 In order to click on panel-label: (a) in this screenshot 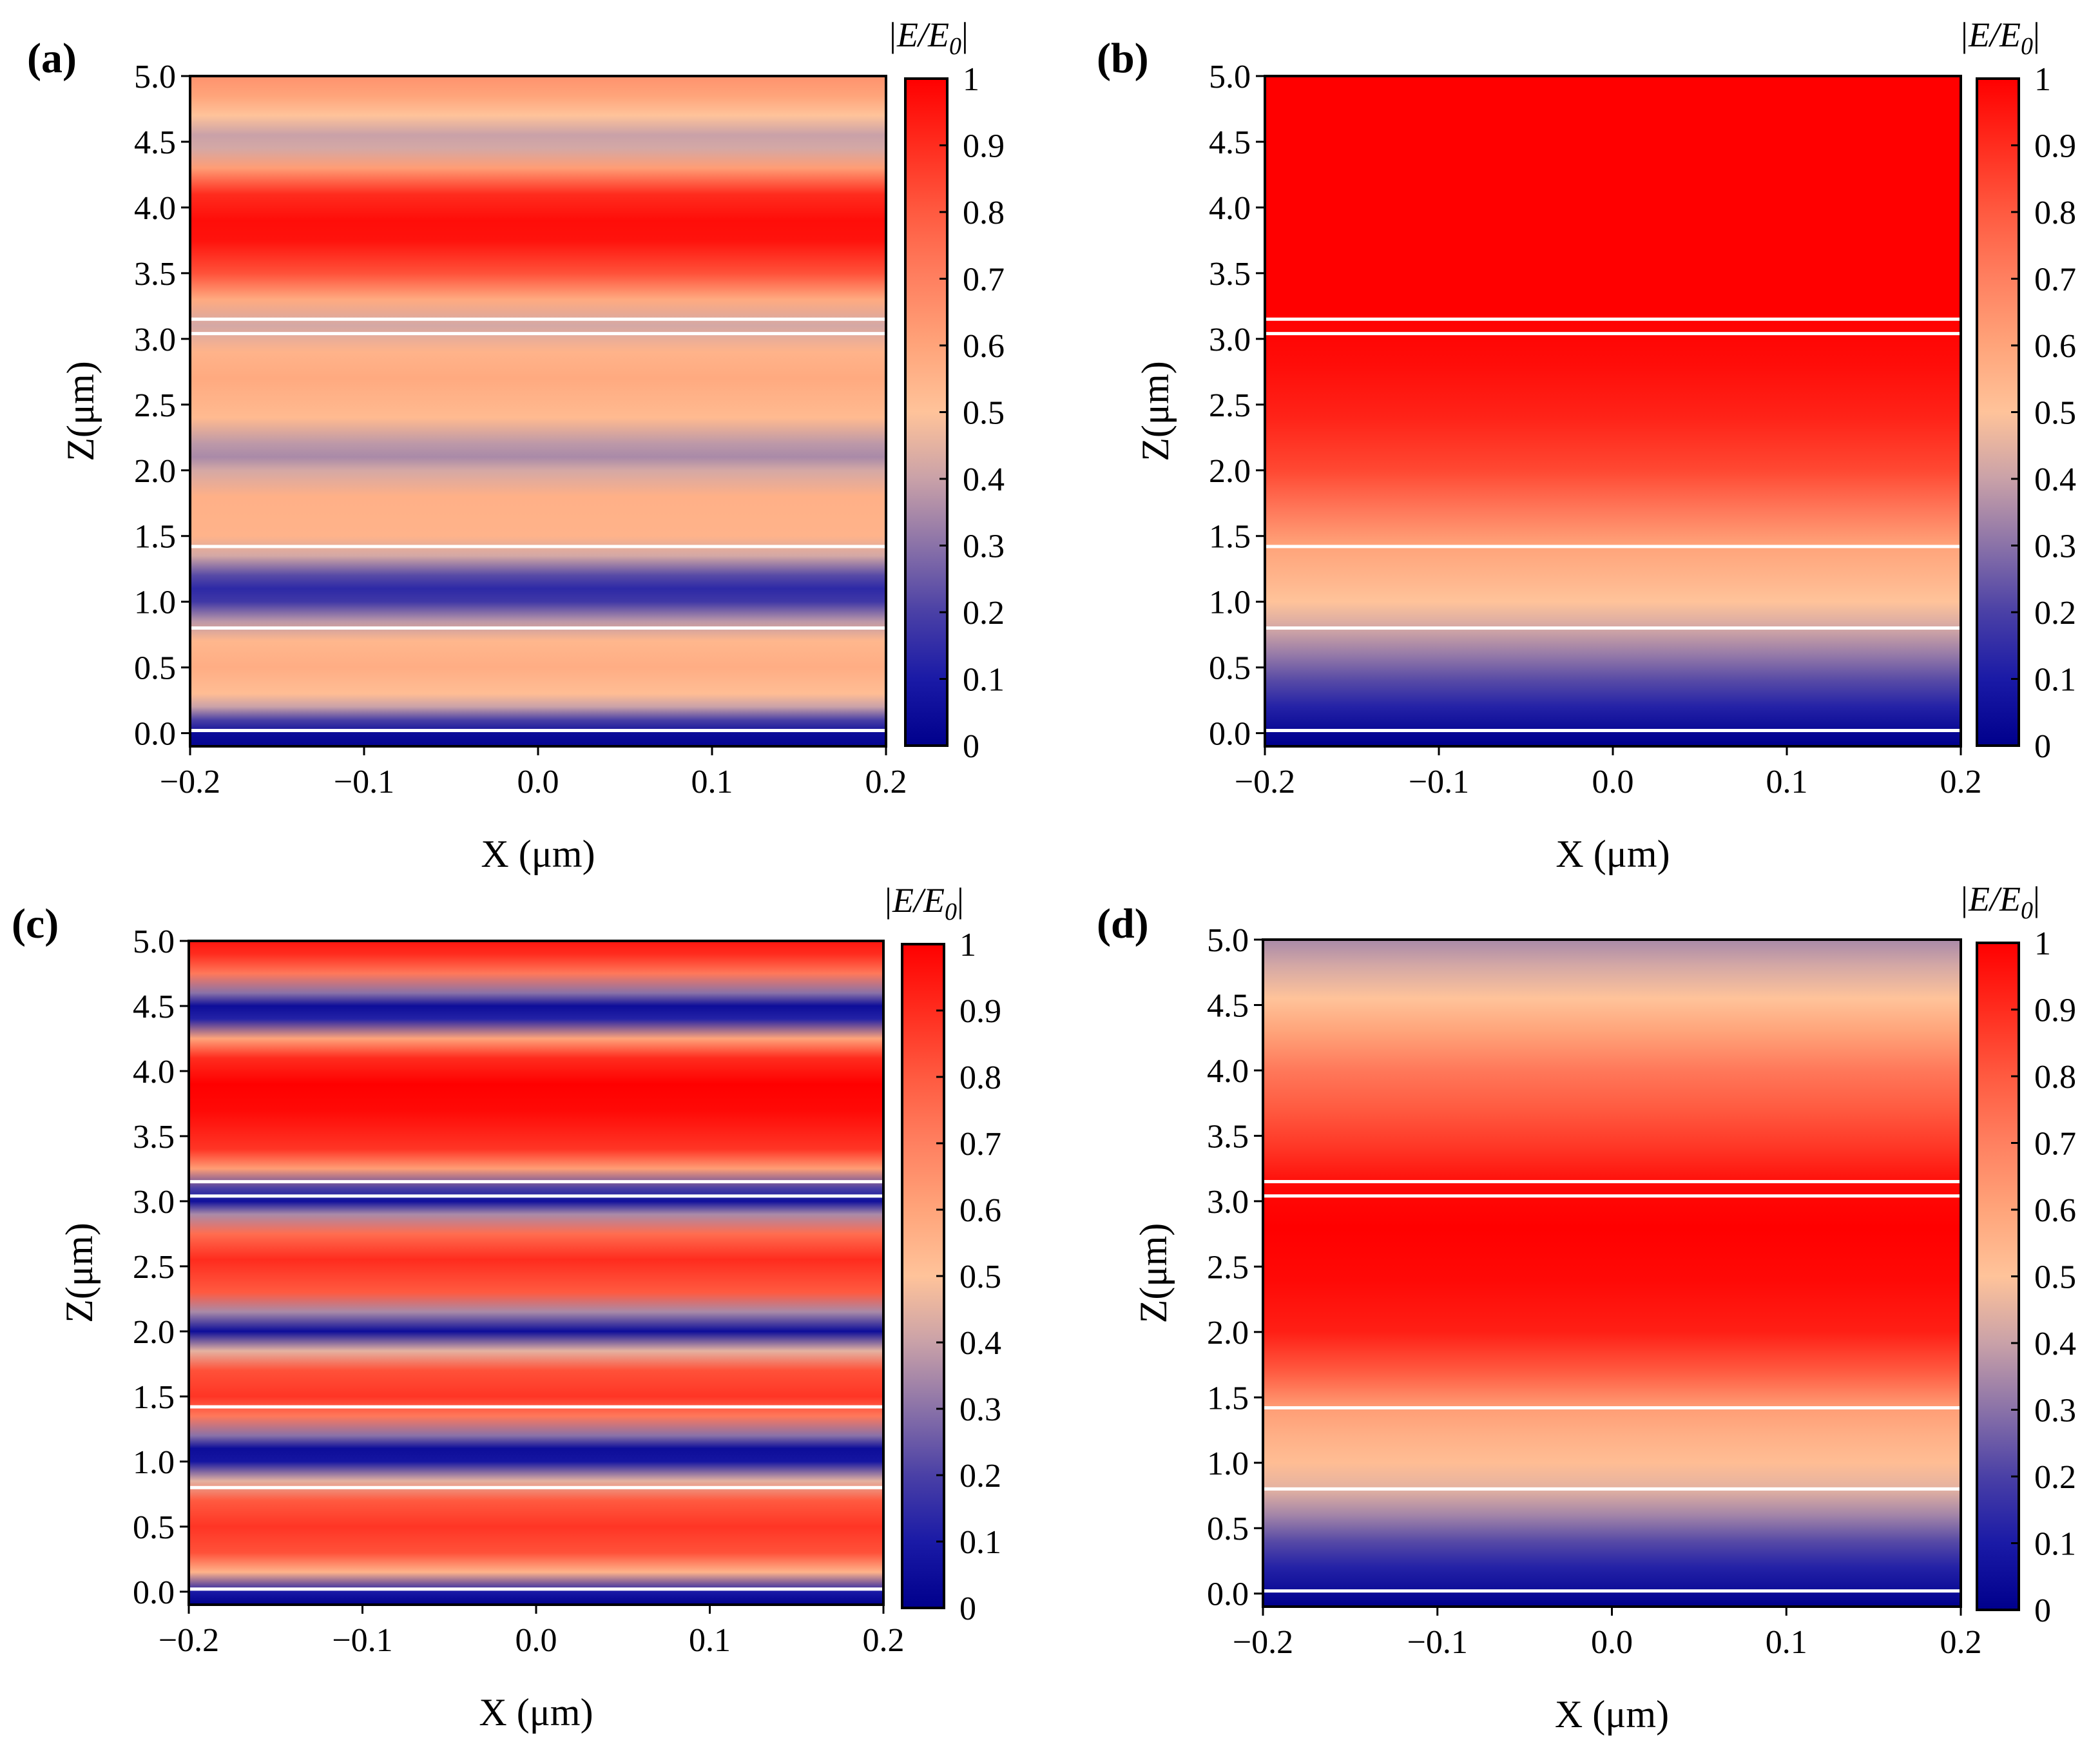, I will do `click(52, 58)`.